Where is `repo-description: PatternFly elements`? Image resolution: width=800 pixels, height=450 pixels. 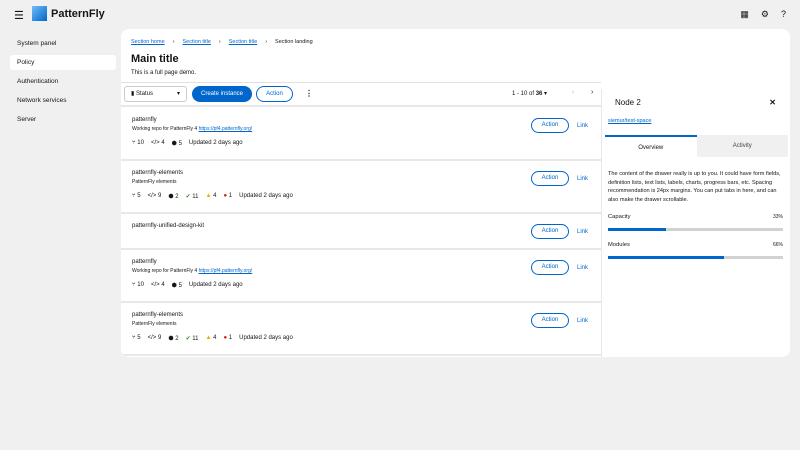
repo-description: PatternFly elements is located at coordinates (361, 182).